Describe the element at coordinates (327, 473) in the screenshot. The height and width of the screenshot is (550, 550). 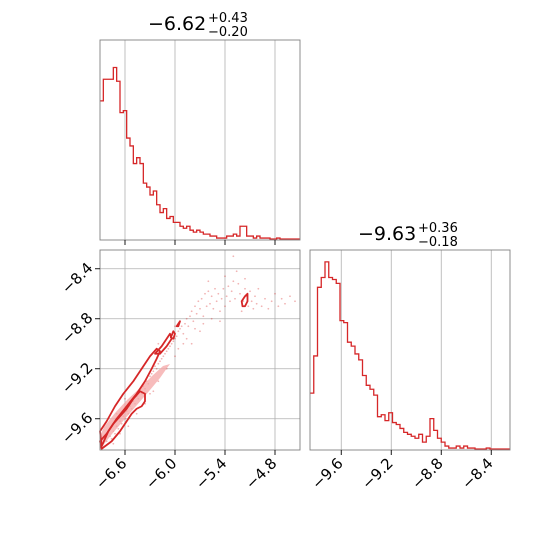
I see `br-xtick-label-0: −9.6` at that location.